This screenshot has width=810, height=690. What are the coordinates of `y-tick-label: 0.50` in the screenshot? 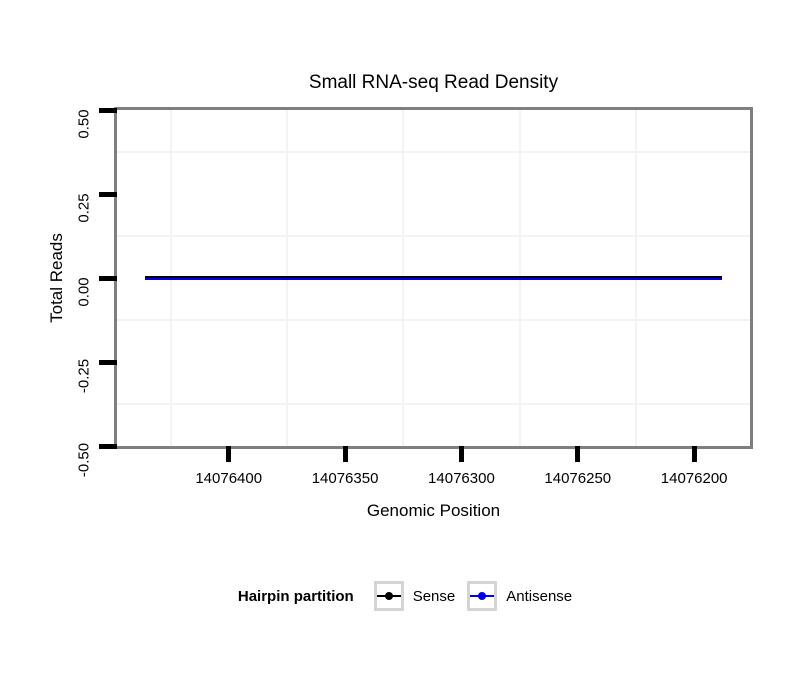 It's located at (84, 124).